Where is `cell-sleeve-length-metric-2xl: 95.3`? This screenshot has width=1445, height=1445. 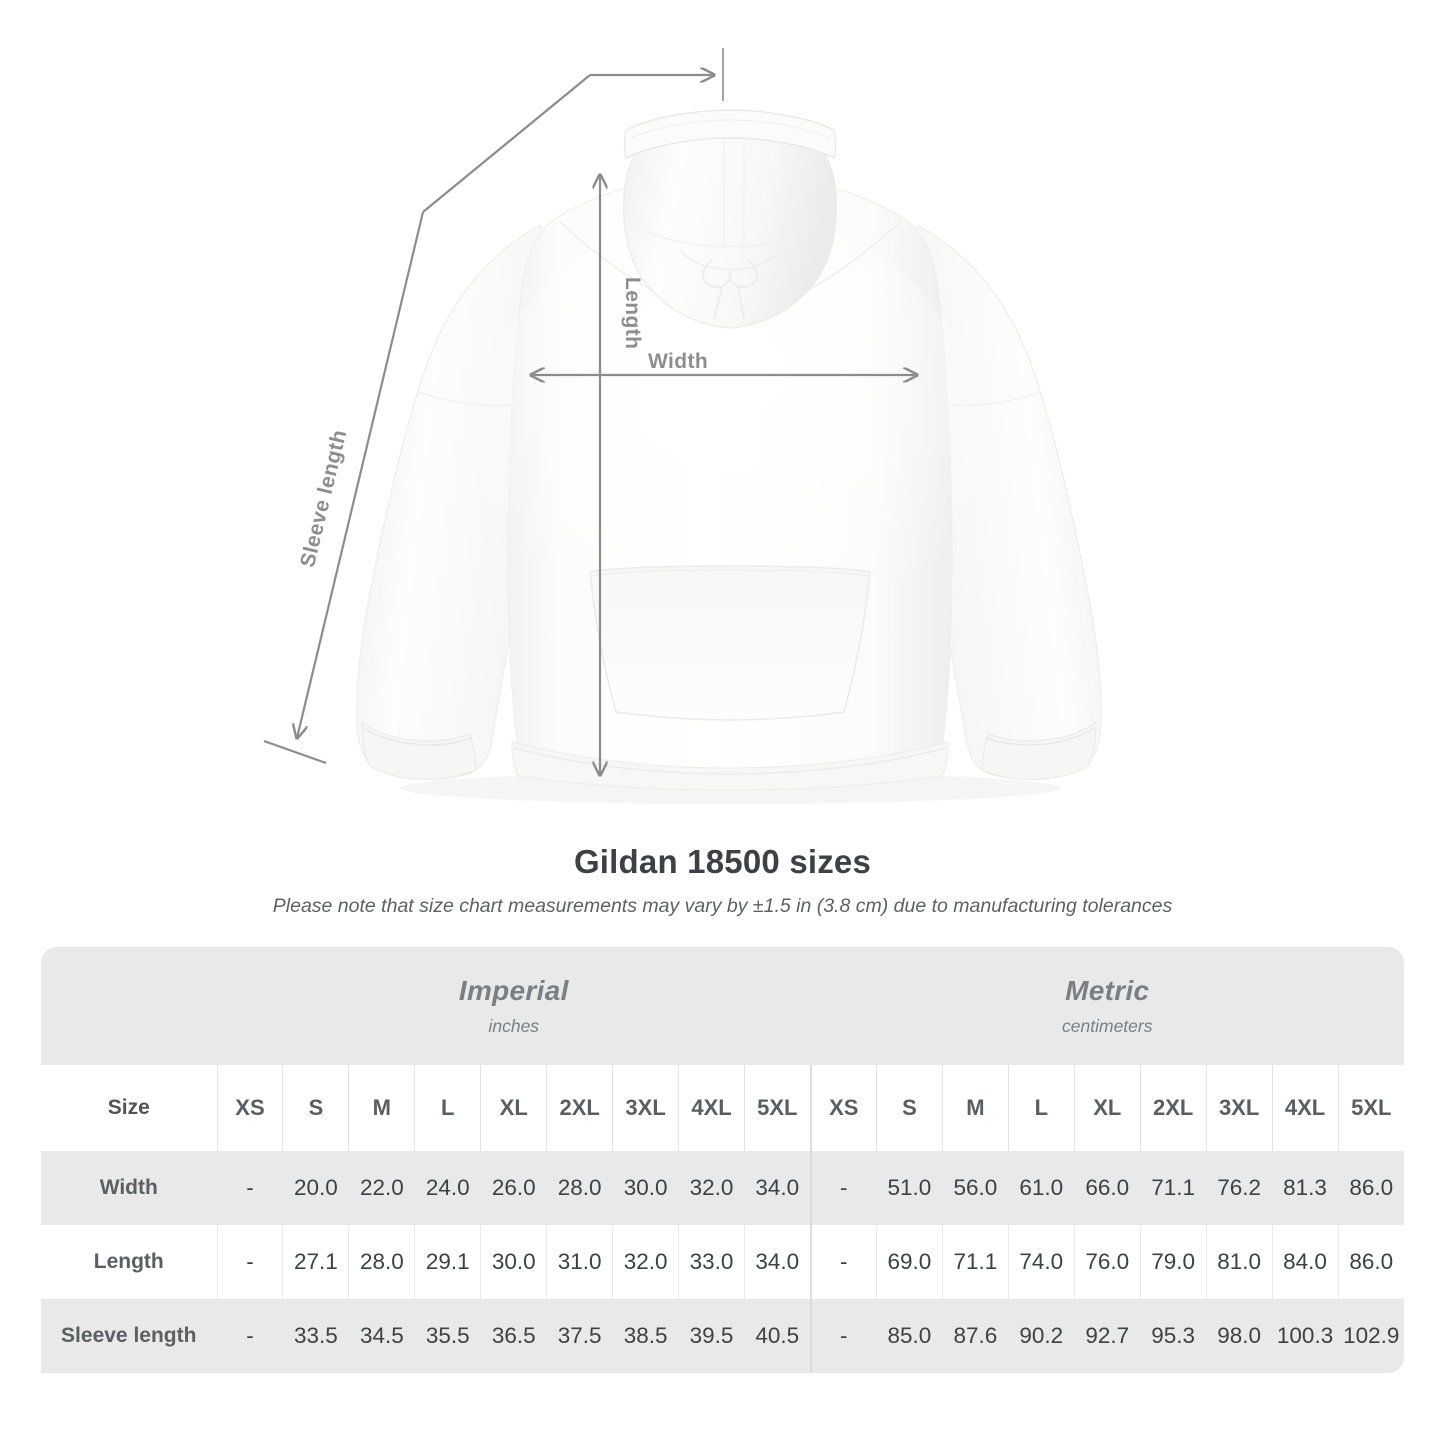
cell-sleeve-length-metric-2xl: 95.3 is located at coordinates (1173, 1336).